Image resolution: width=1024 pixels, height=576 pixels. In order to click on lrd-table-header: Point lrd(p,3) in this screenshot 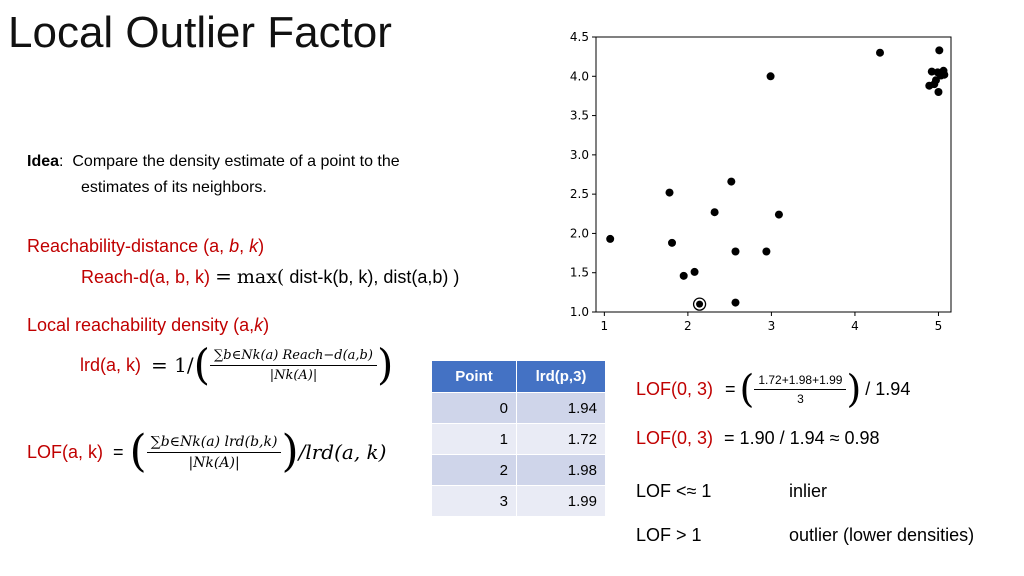, I will do `click(519, 377)`.